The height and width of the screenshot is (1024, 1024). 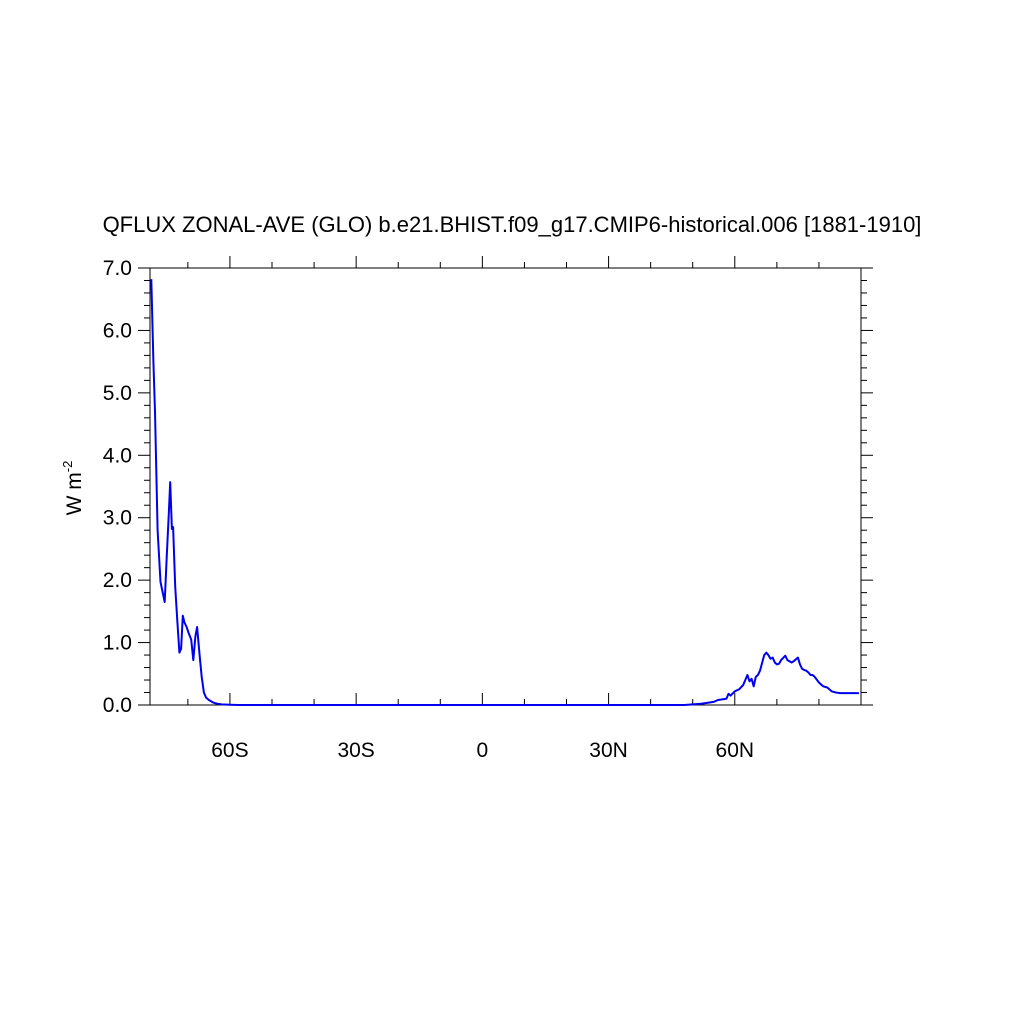 What do you see at coordinates (117, 705) in the screenshot?
I see `y-tick-label: 0.0` at bounding box center [117, 705].